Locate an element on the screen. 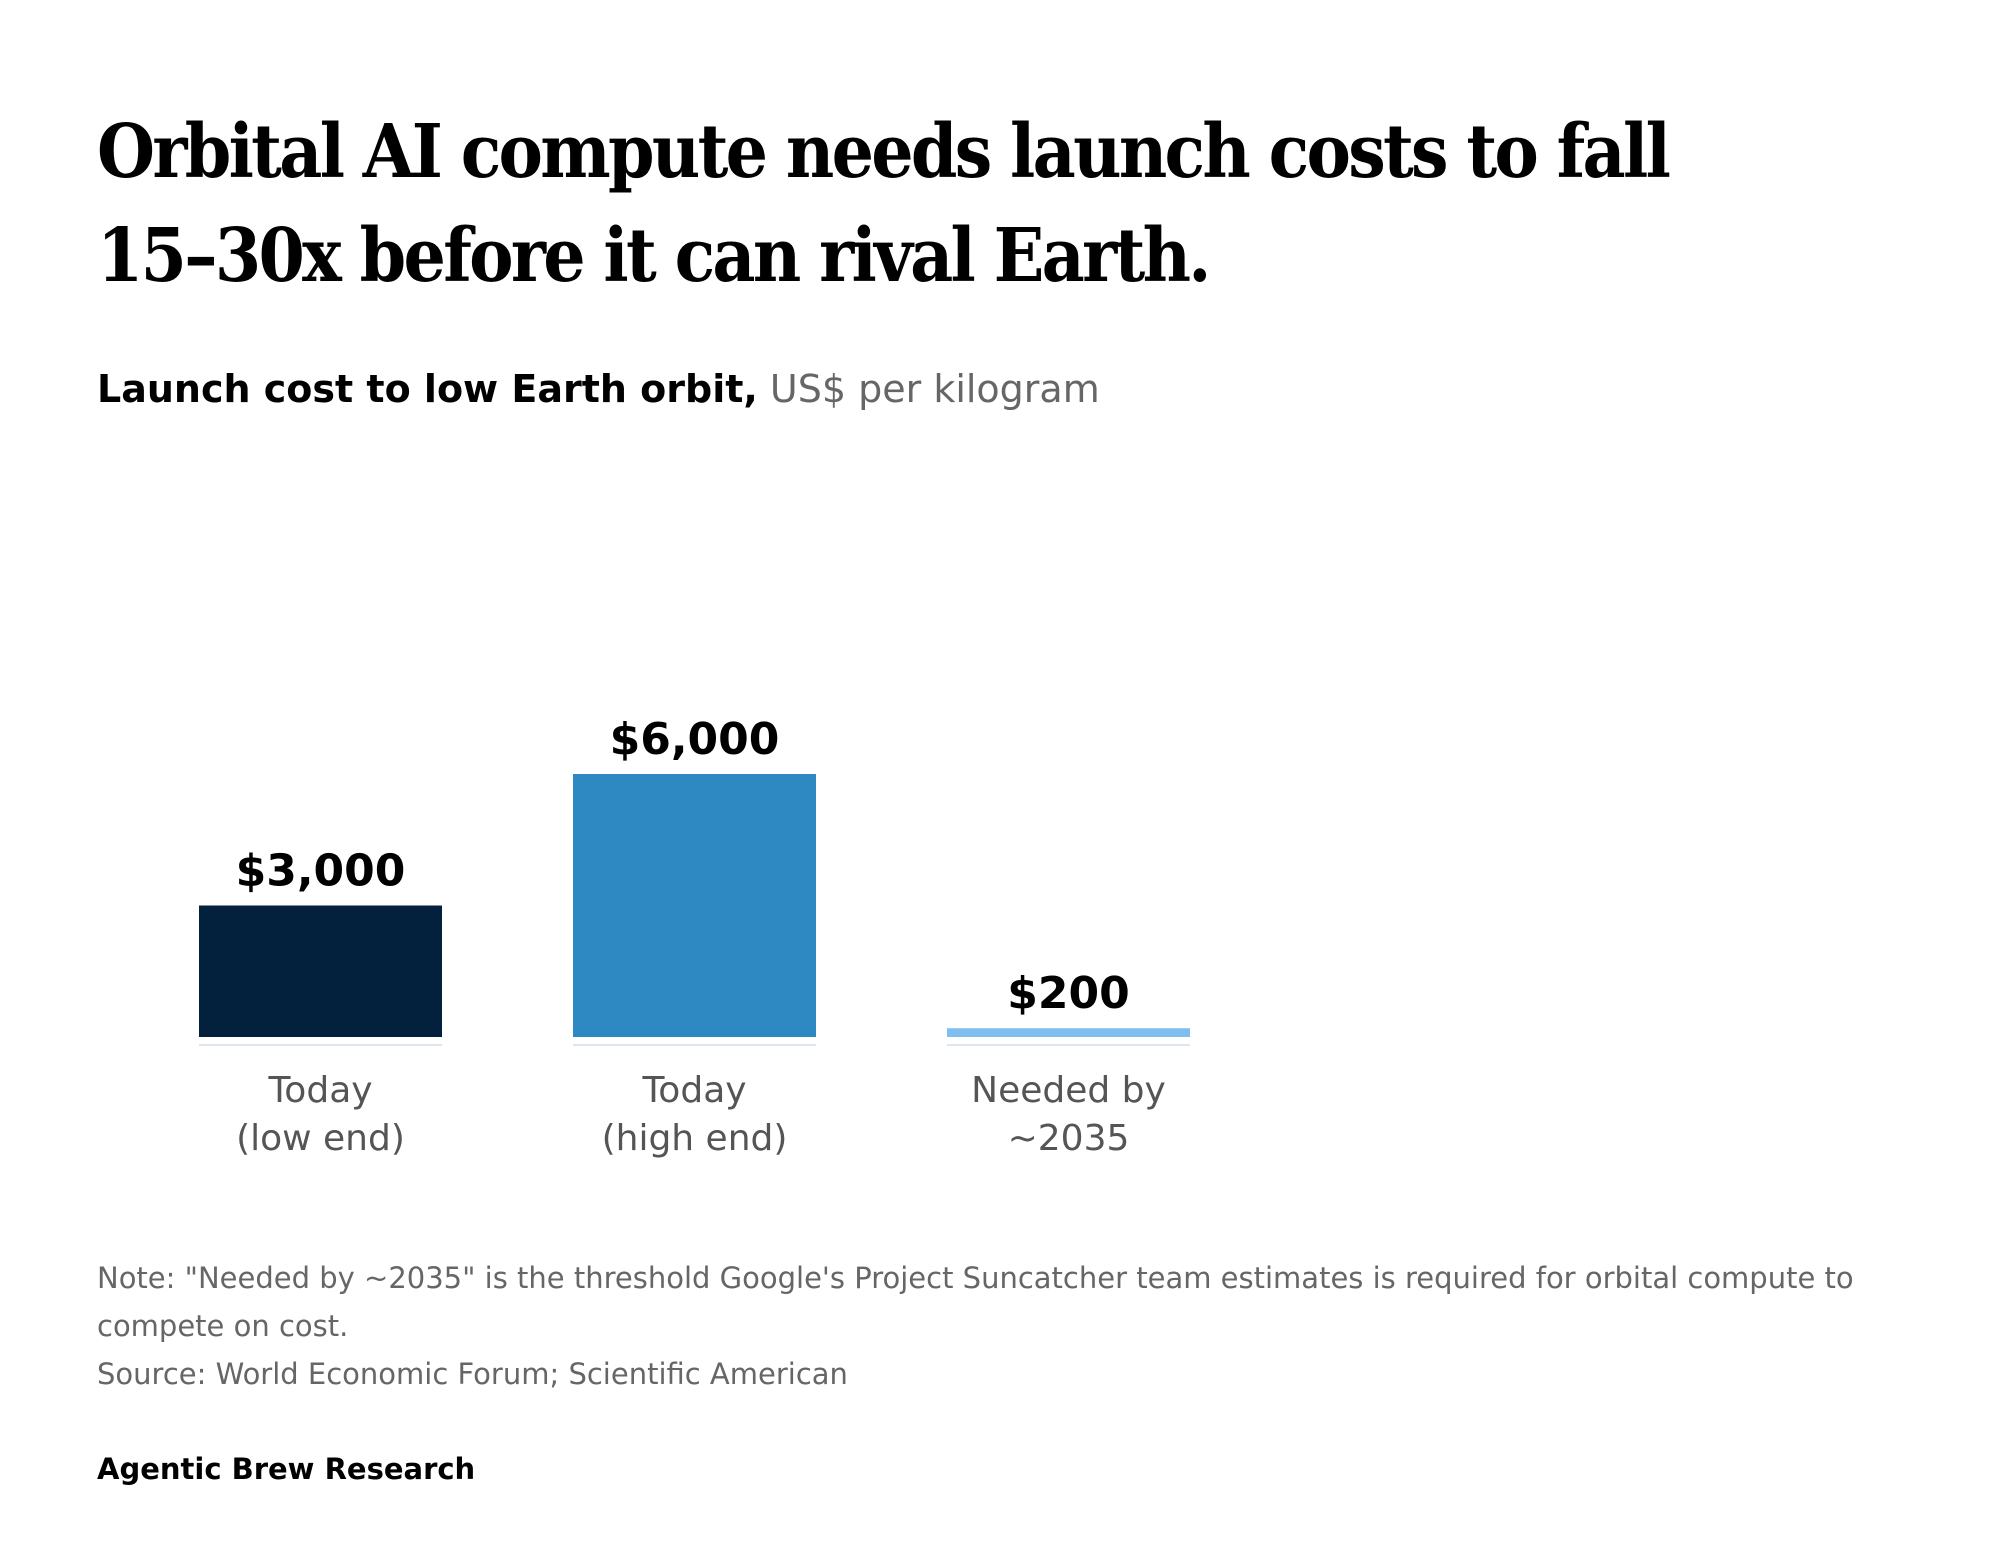 The image size is (2000, 1544). value-label-1: $3,000 is located at coordinates (321, 871).